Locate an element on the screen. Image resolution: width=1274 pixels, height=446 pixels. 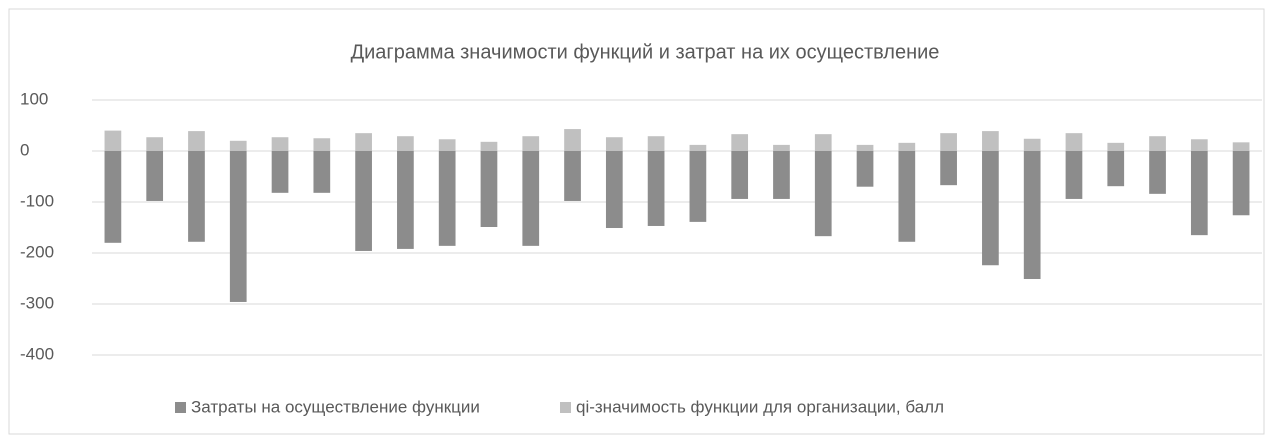
y-tick-label: -400 is located at coordinates (37, 353).